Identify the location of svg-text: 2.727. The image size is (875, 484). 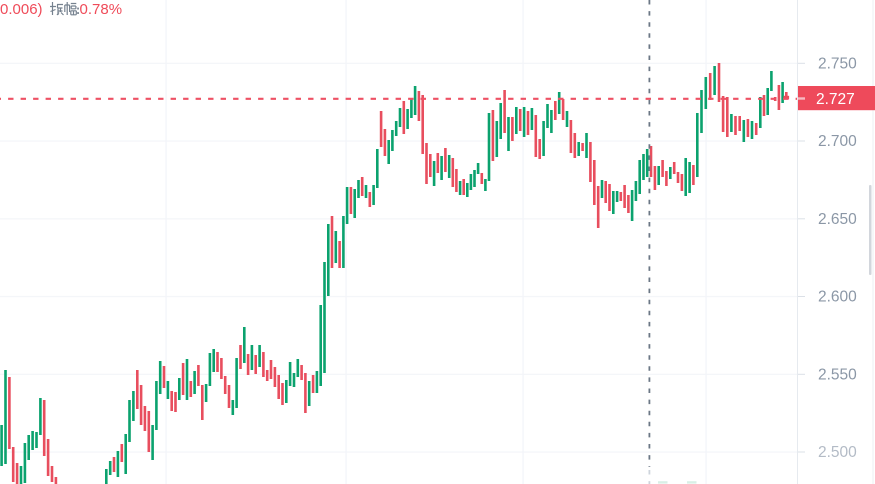
(835, 99).